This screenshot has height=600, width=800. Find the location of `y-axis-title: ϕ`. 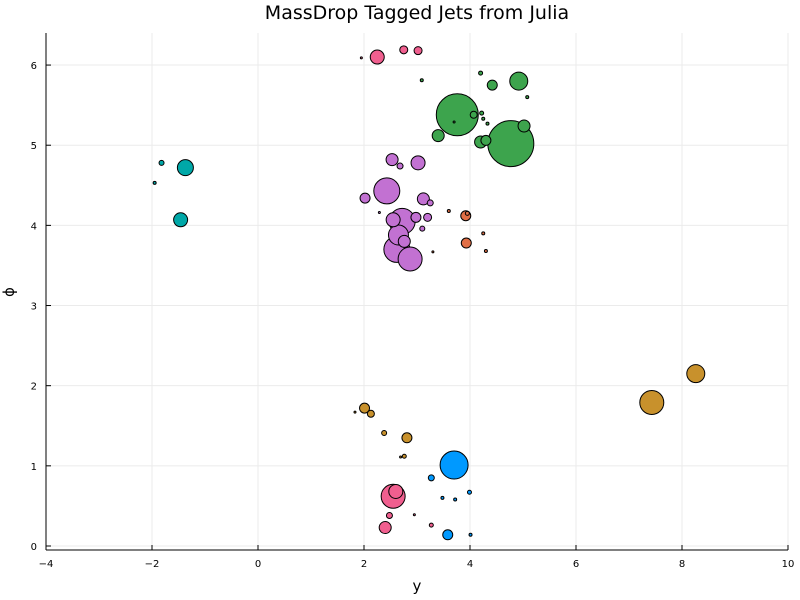

y-axis-title: ϕ is located at coordinates (9, 292).